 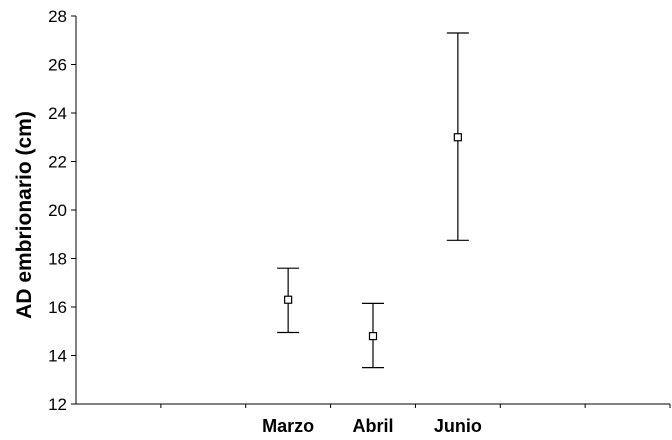 What do you see at coordinates (288, 426) in the screenshot?
I see `x-category-label: Marzo` at bounding box center [288, 426].